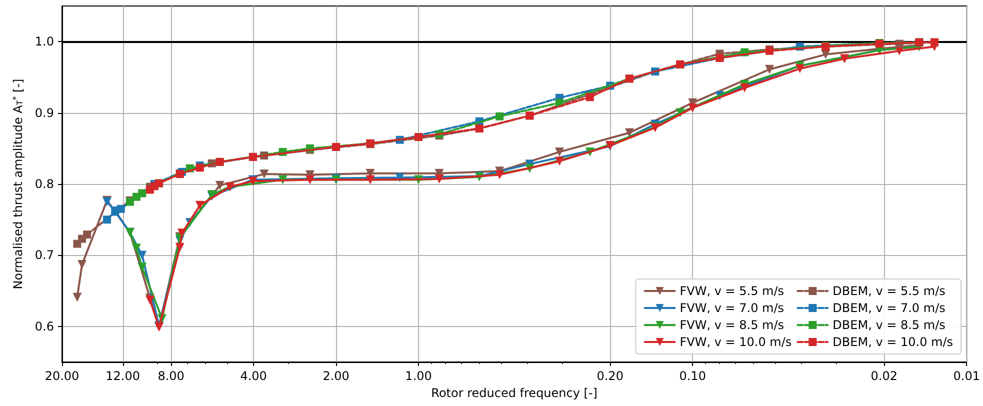 This screenshot has width=983, height=406. What do you see at coordinates (44, 255) in the screenshot?
I see `y-tick-label: 0.7` at bounding box center [44, 255].